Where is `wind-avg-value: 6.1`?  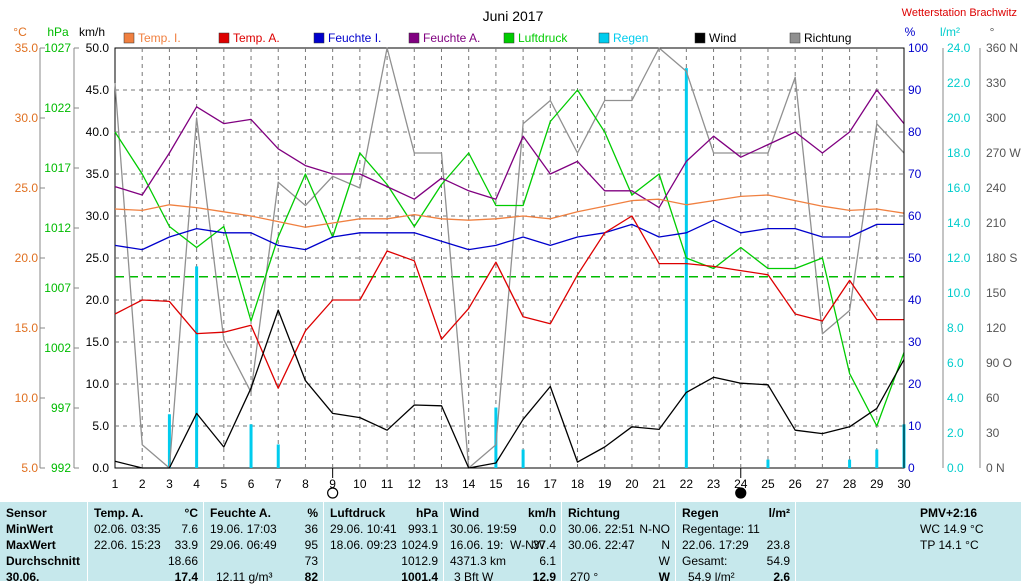 wind-avg-value: 6.1 is located at coordinates (547, 561).